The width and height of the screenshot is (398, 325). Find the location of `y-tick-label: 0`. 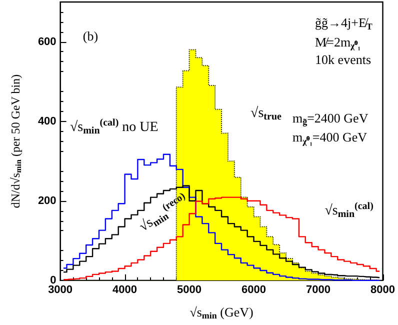

y-tick-label: 0 is located at coordinates (53, 280).